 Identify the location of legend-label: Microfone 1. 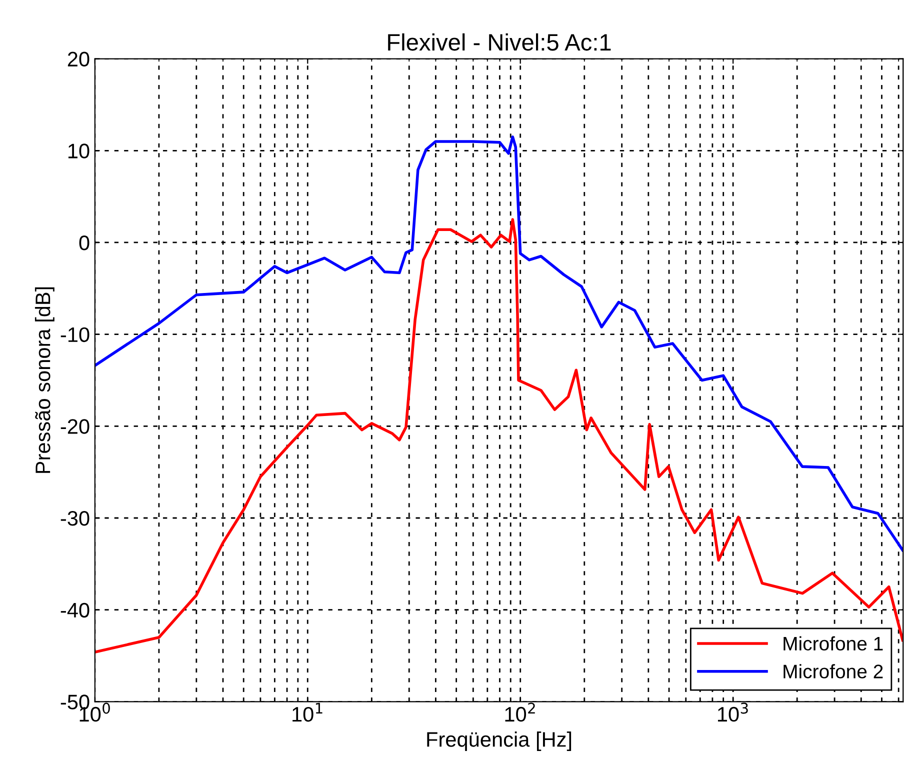
(833, 643).